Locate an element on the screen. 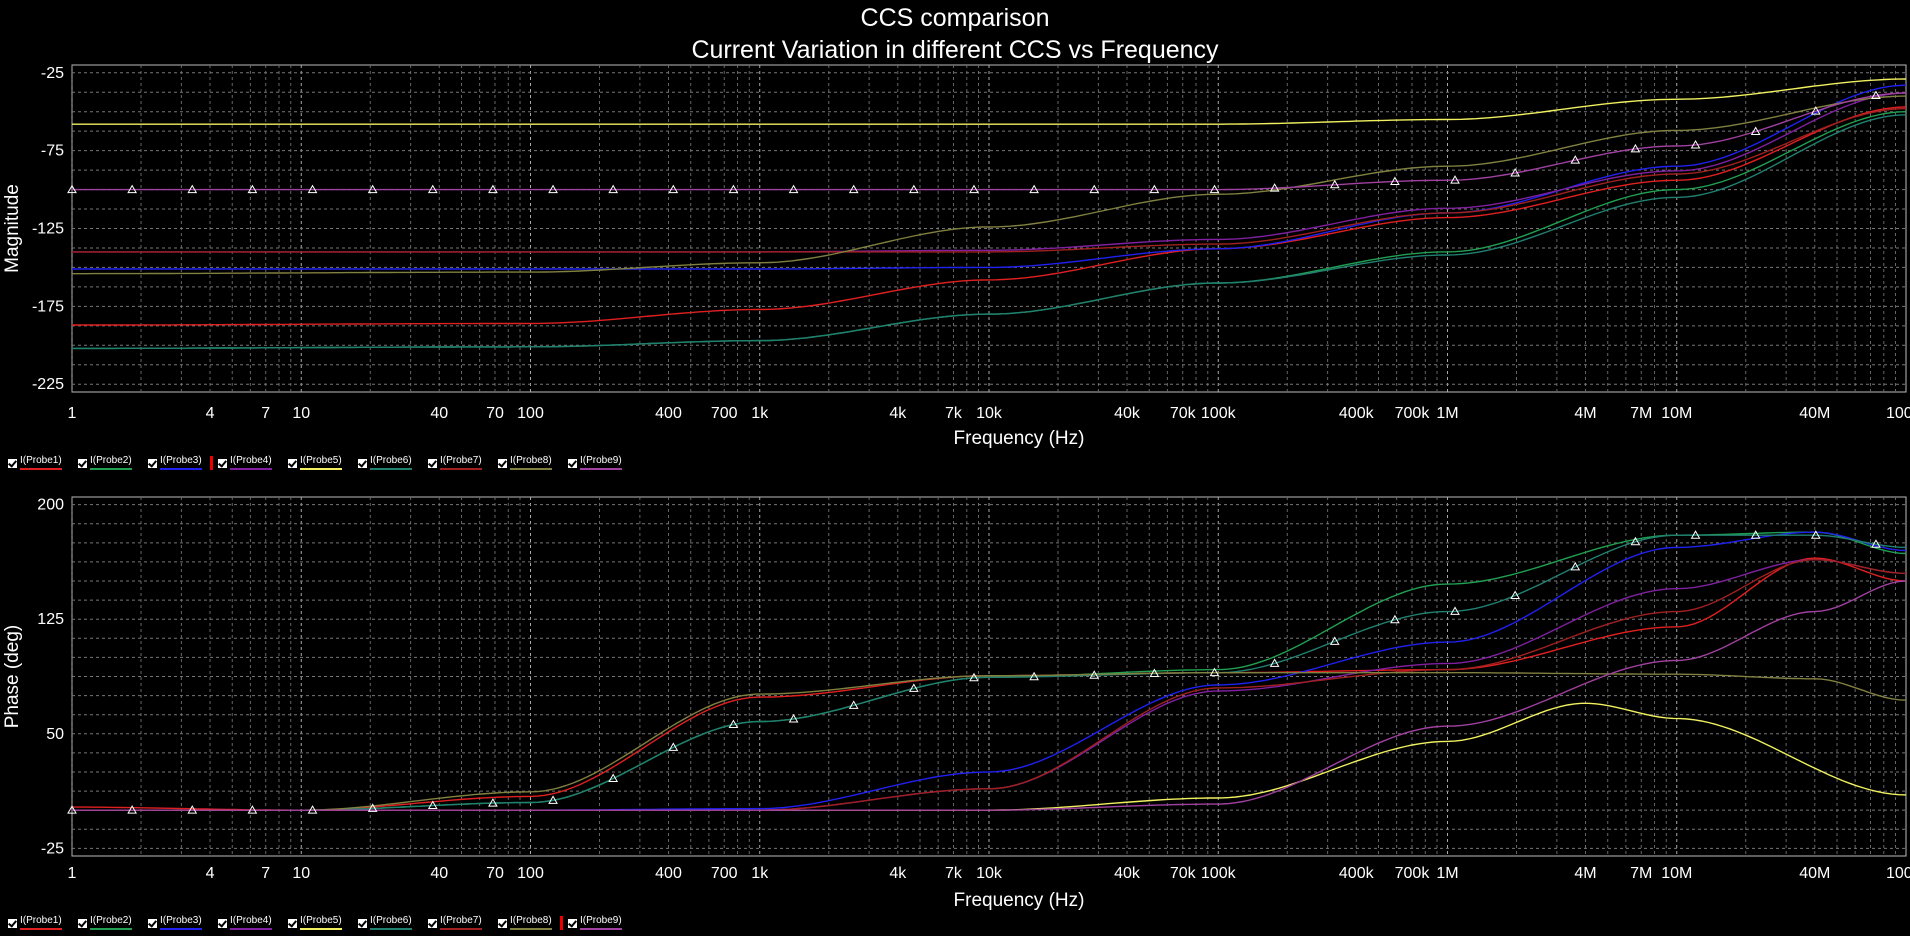 Image resolution: width=1910 pixels, height=936 pixels. x-tick-label: 4 is located at coordinates (210, 413).